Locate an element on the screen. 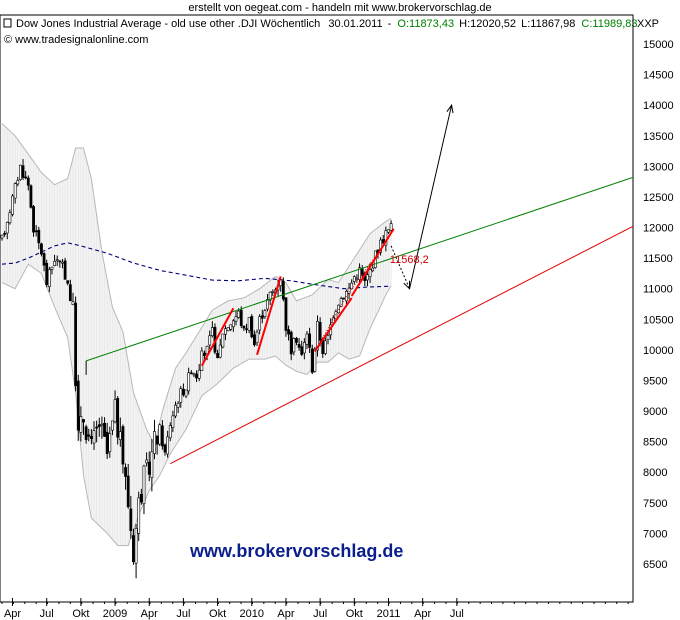  y-tick-label: 9000 is located at coordinates (655, 412).